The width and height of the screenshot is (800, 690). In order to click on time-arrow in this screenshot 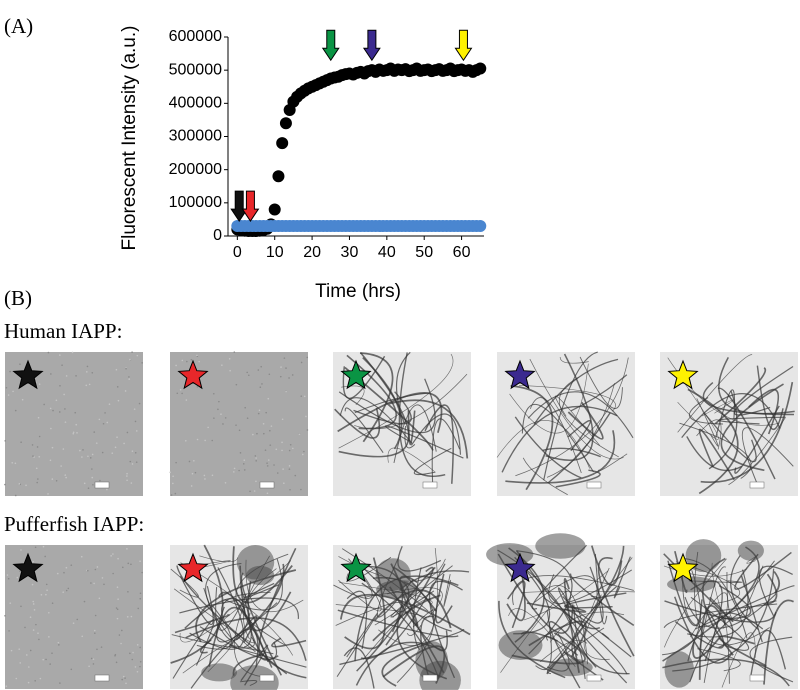, I will do `click(463, 45)`.